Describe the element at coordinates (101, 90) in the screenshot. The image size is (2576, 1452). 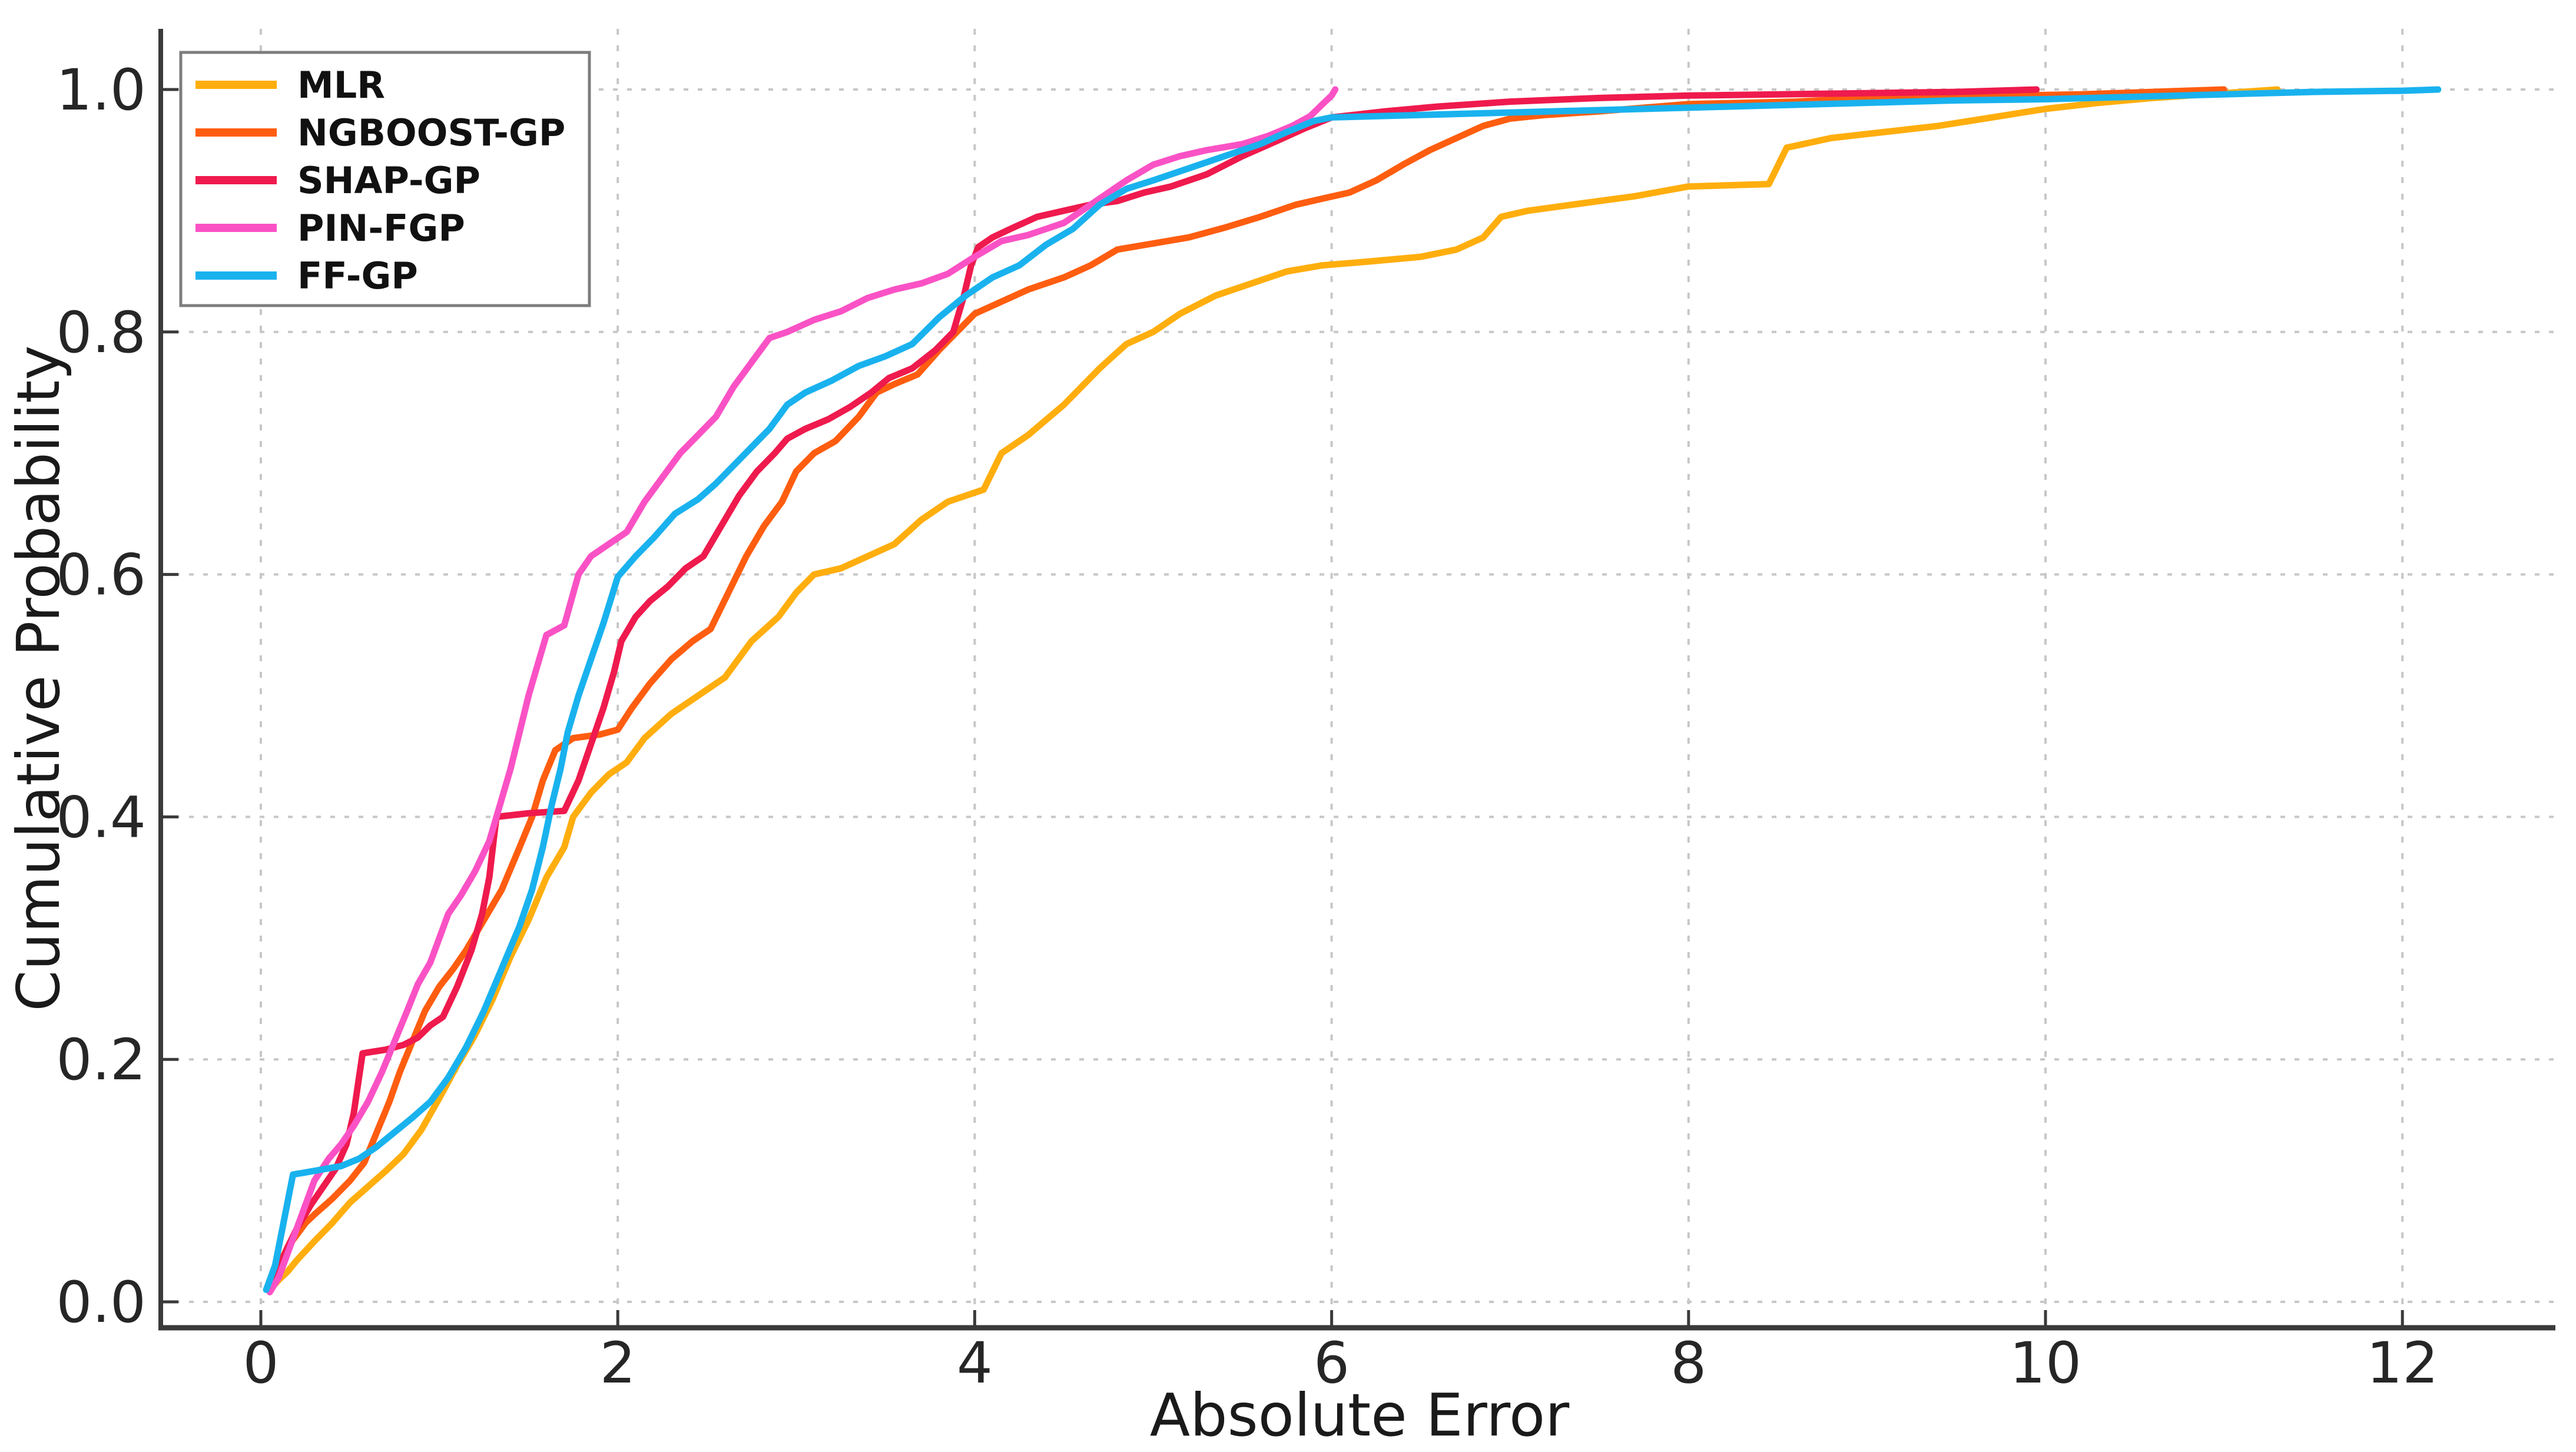
I see `y-tick-label-1.0: 1.0` at that location.